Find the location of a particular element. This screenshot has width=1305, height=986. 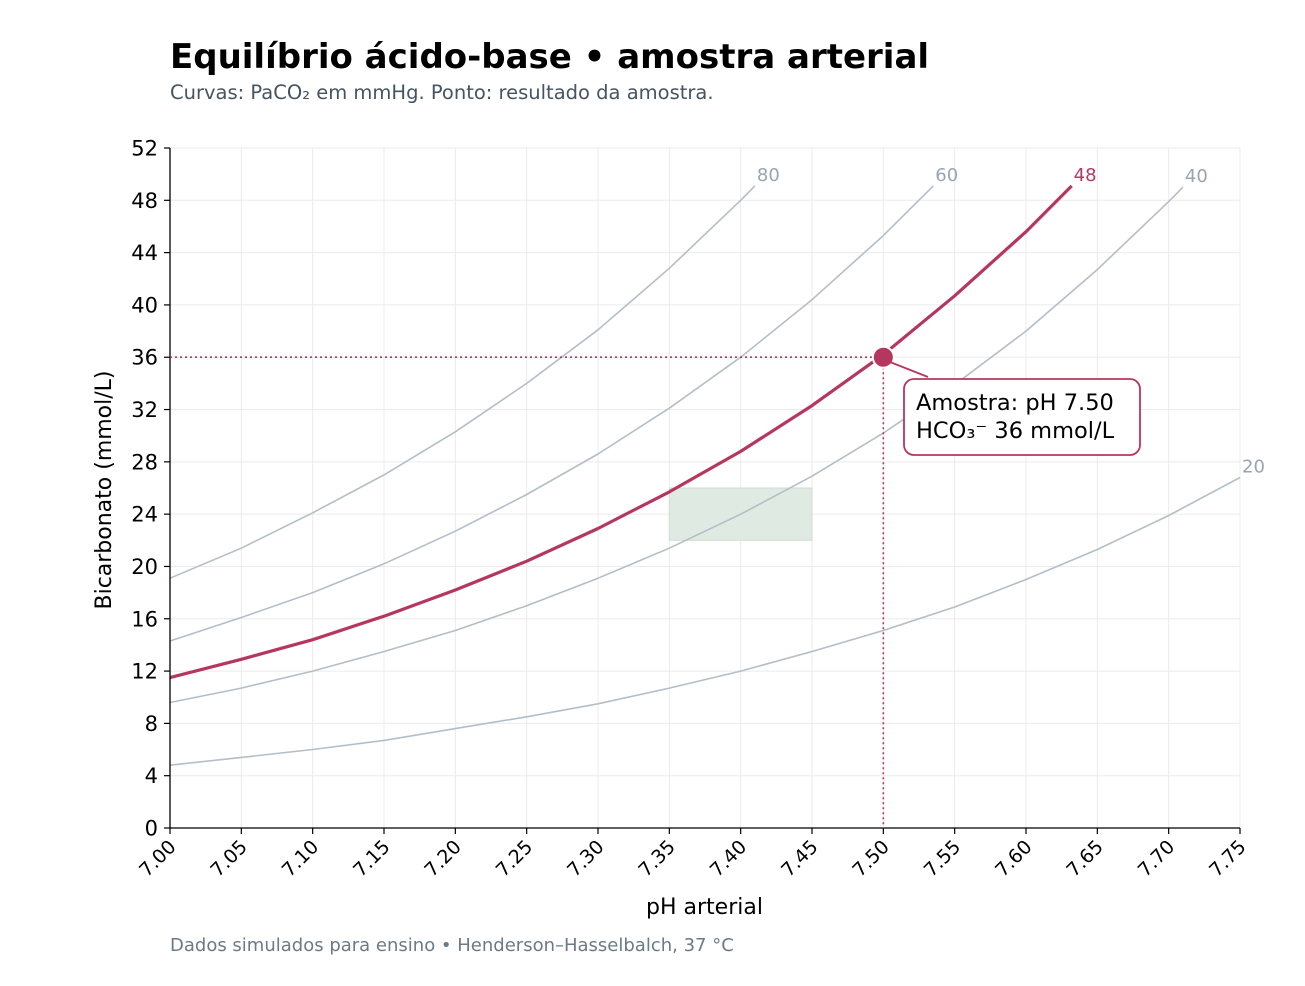

y-tick-label: 16 is located at coordinates (144, 619).